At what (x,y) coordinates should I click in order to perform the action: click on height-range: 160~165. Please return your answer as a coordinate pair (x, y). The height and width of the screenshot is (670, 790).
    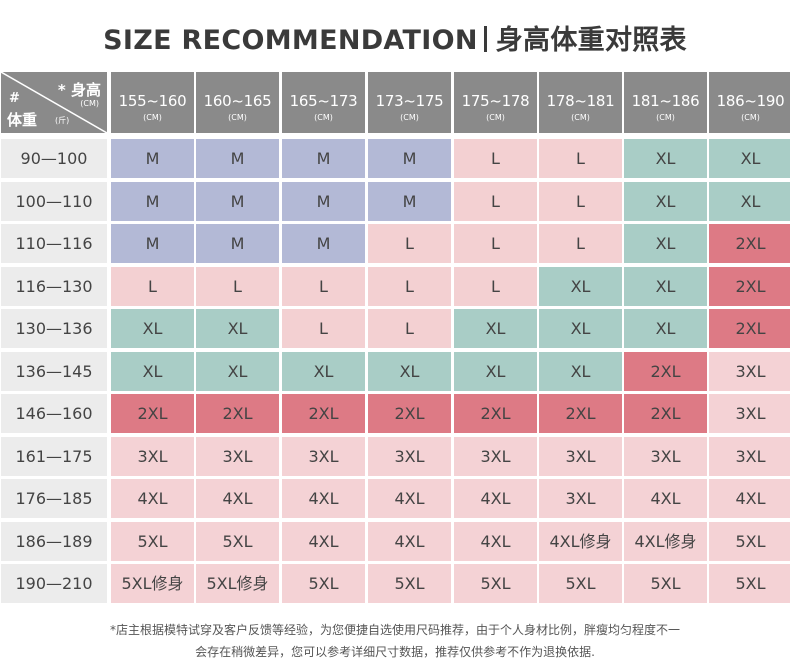
    Looking at the image, I should click on (237, 101).